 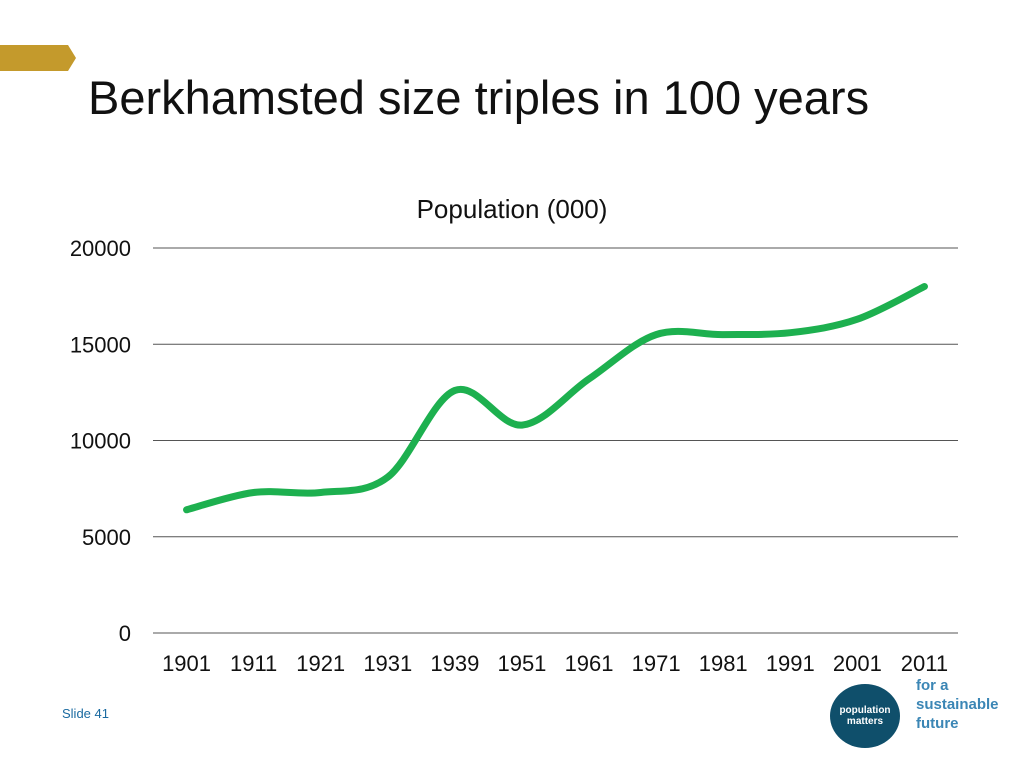 What do you see at coordinates (932, 685) in the screenshot?
I see `logo-tagline-line-1: for a` at bounding box center [932, 685].